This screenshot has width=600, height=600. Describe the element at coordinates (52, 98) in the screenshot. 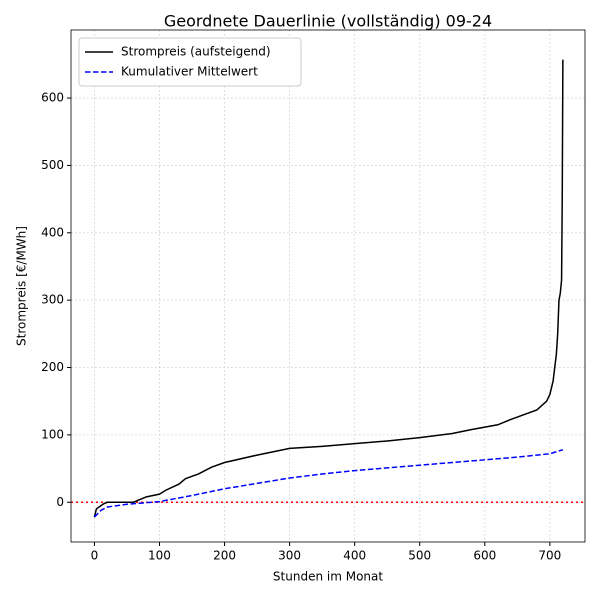

I see `y-tick-label: 600` at that location.